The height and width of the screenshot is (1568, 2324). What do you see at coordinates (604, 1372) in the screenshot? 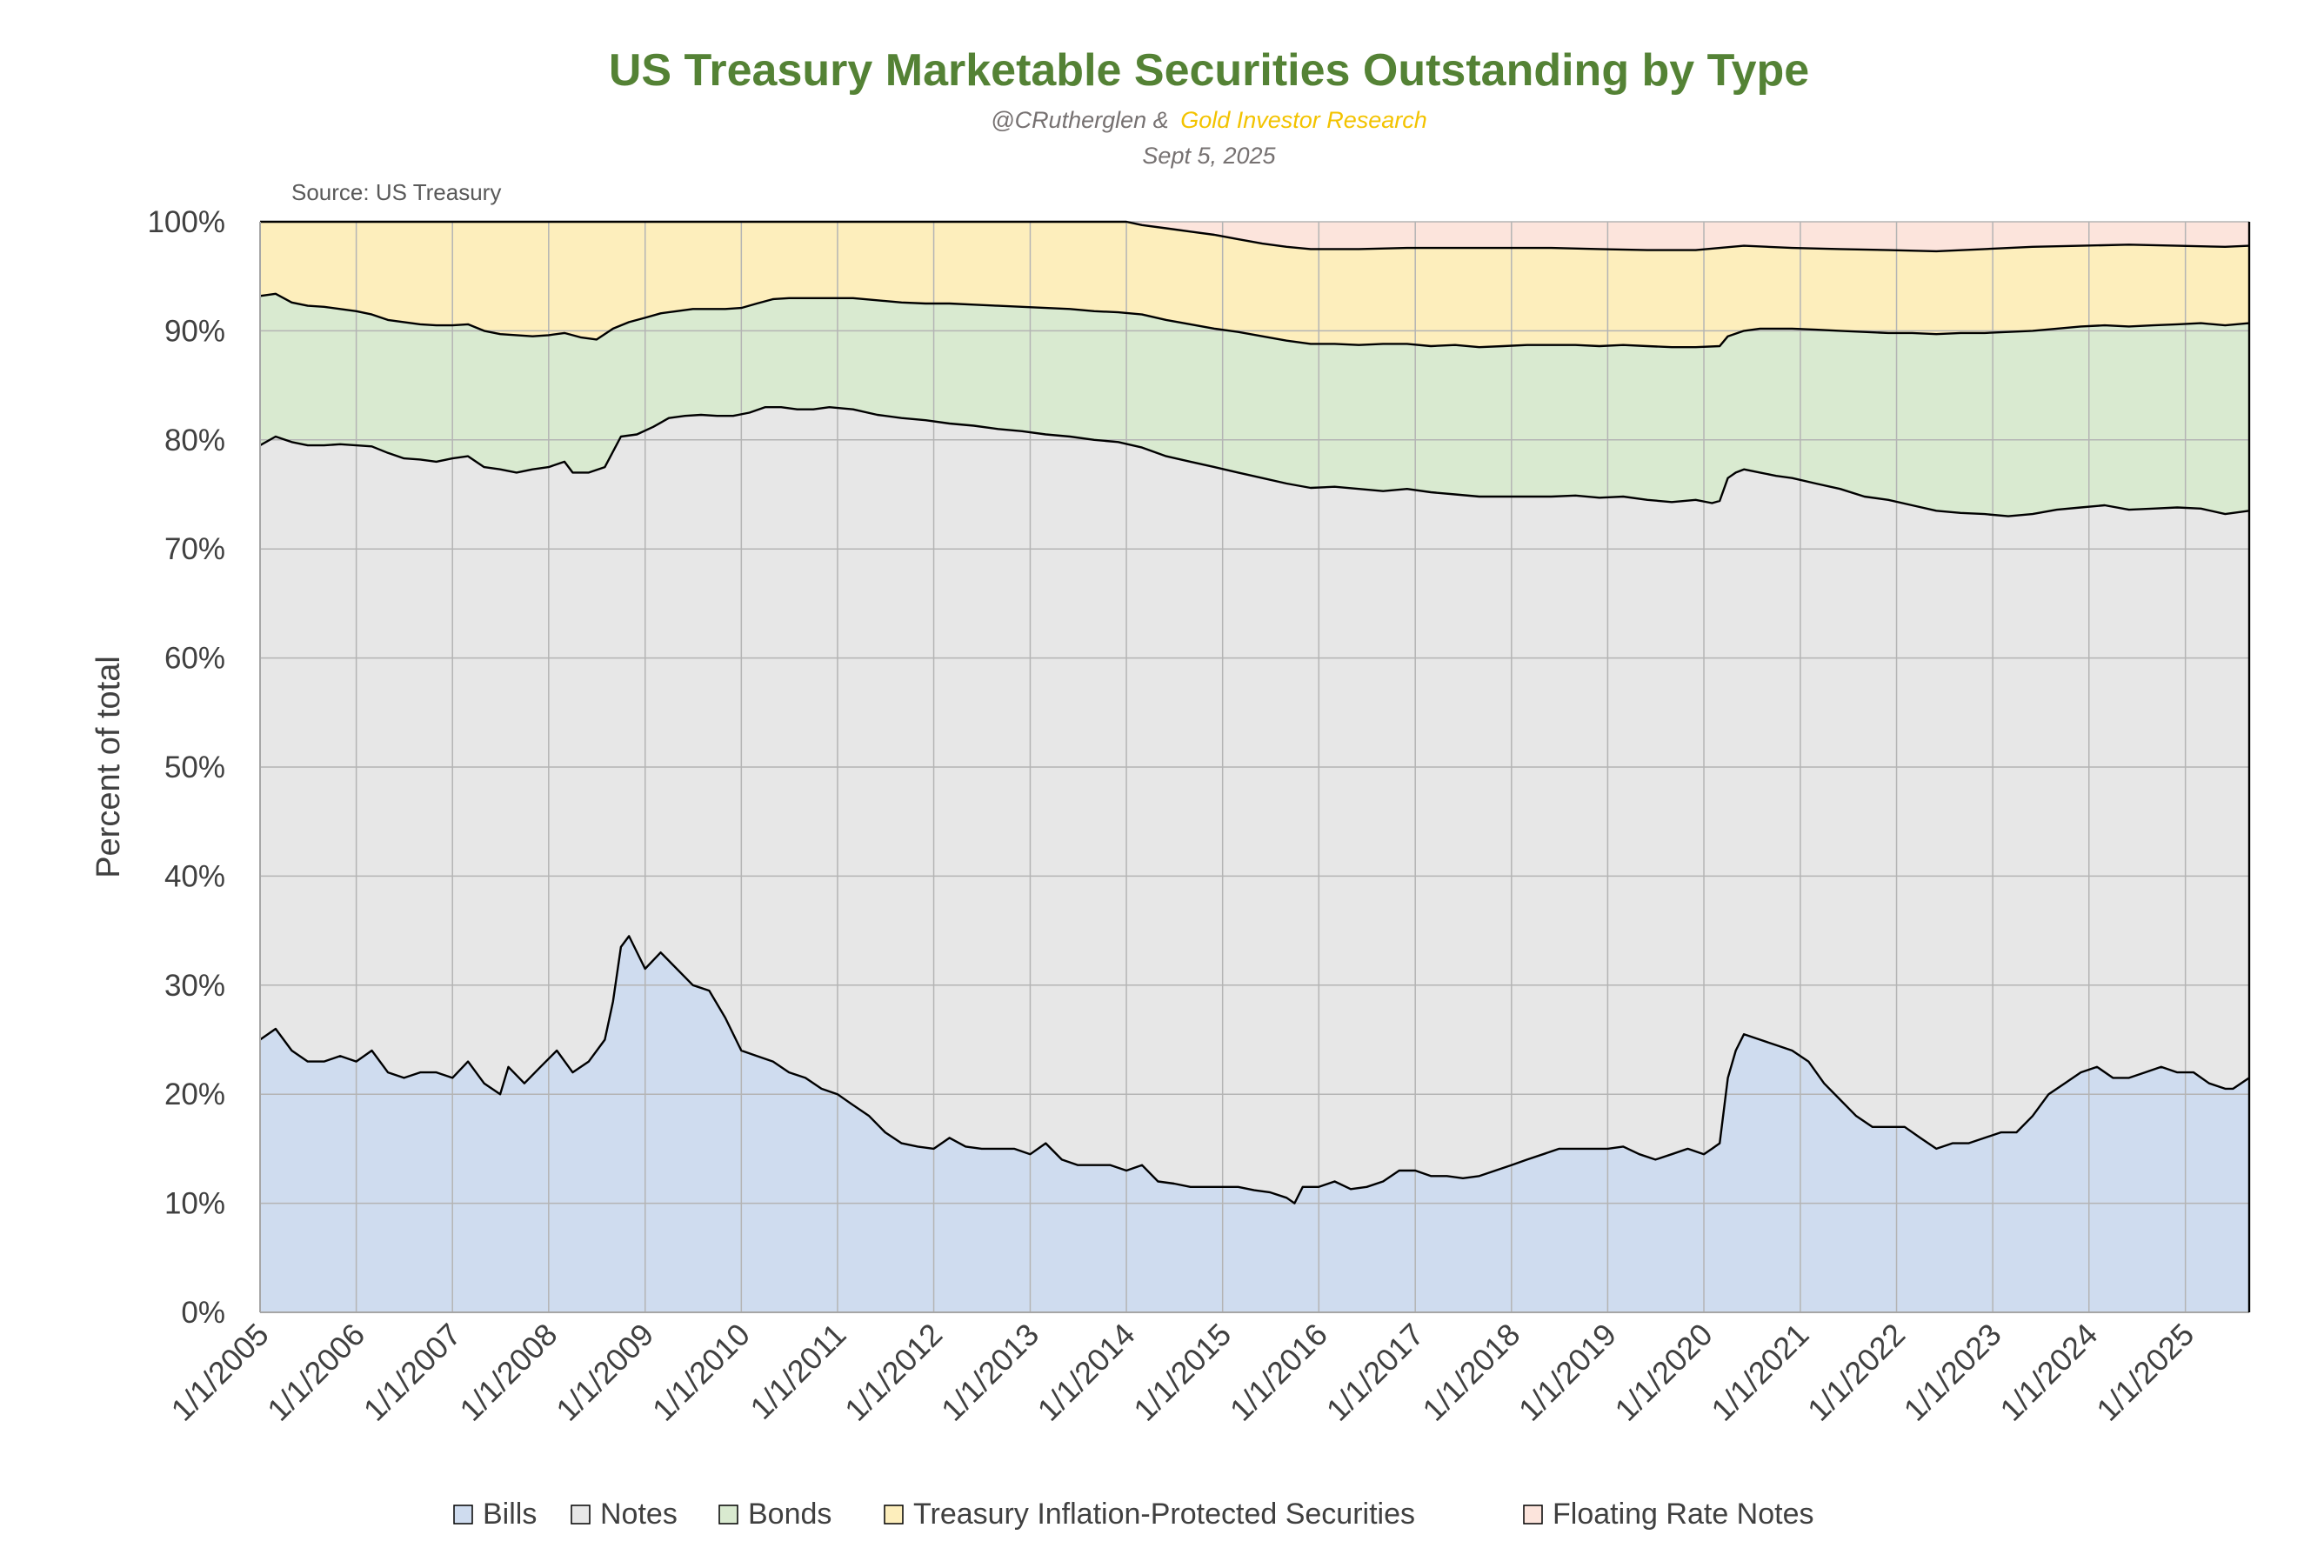
I see `x-tick-label: 1/1/2009` at bounding box center [604, 1372].